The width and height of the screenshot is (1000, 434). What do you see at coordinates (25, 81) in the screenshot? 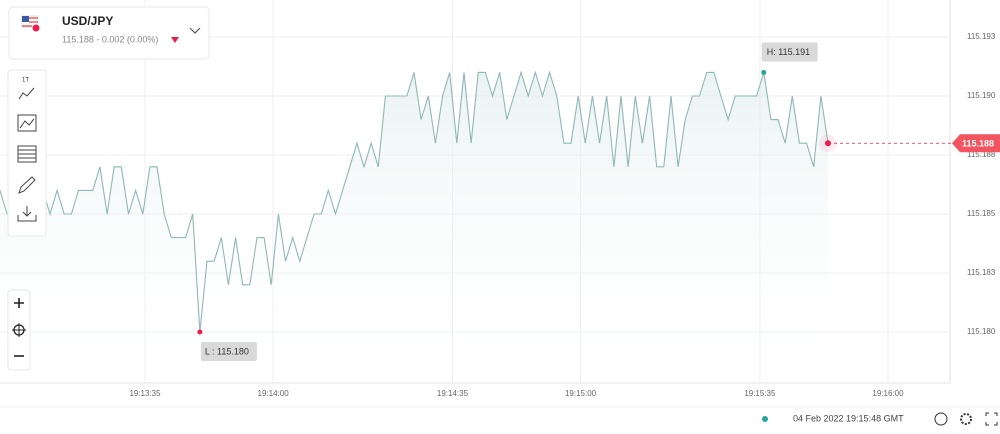
I see `interval-label: 1T` at bounding box center [25, 81].